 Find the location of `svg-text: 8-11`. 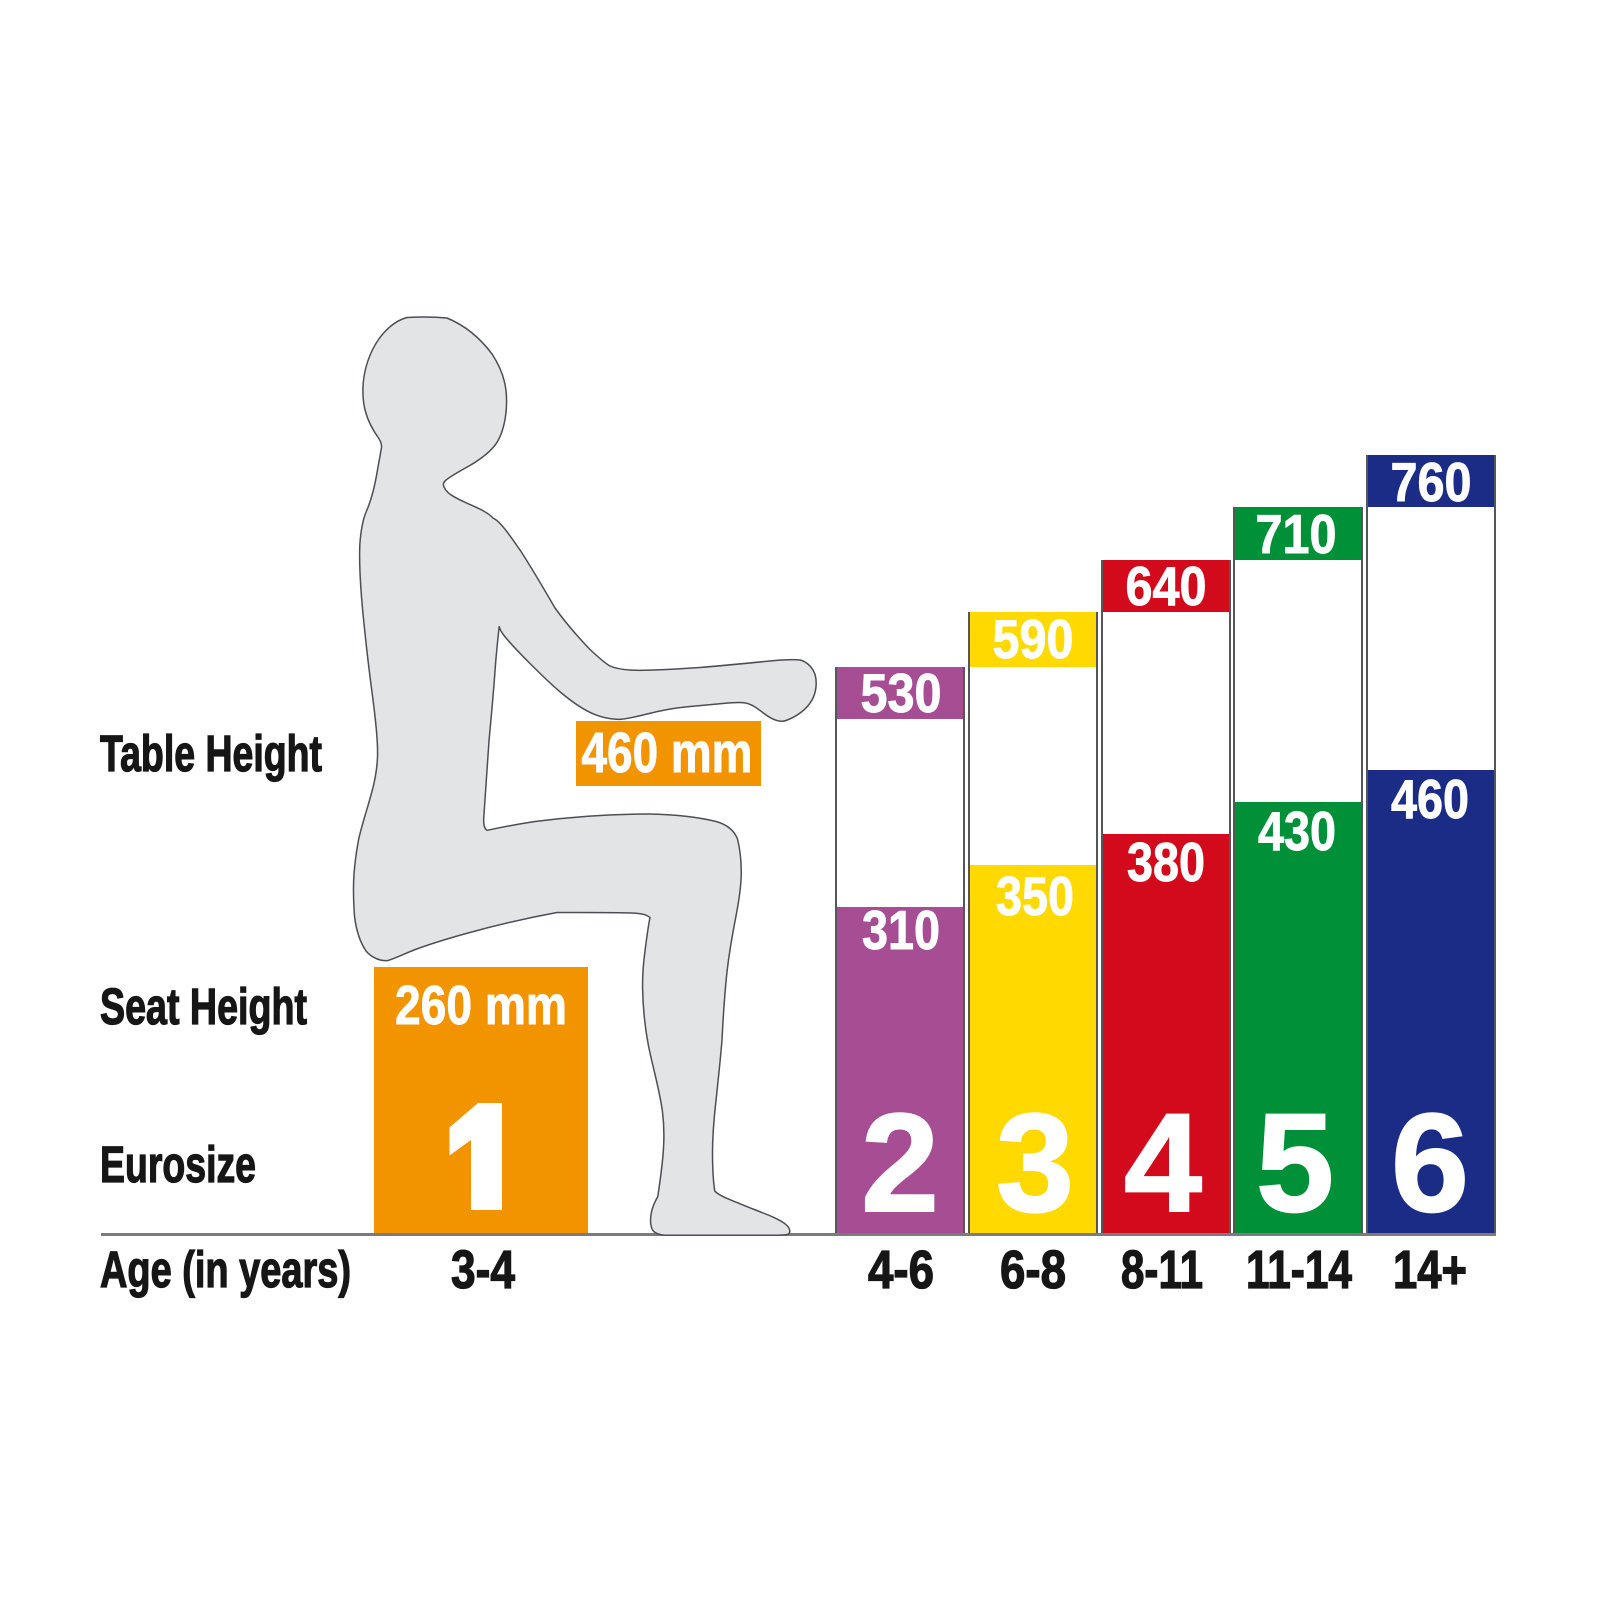

svg-text: 8-11 is located at coordinates (1162, 1270).